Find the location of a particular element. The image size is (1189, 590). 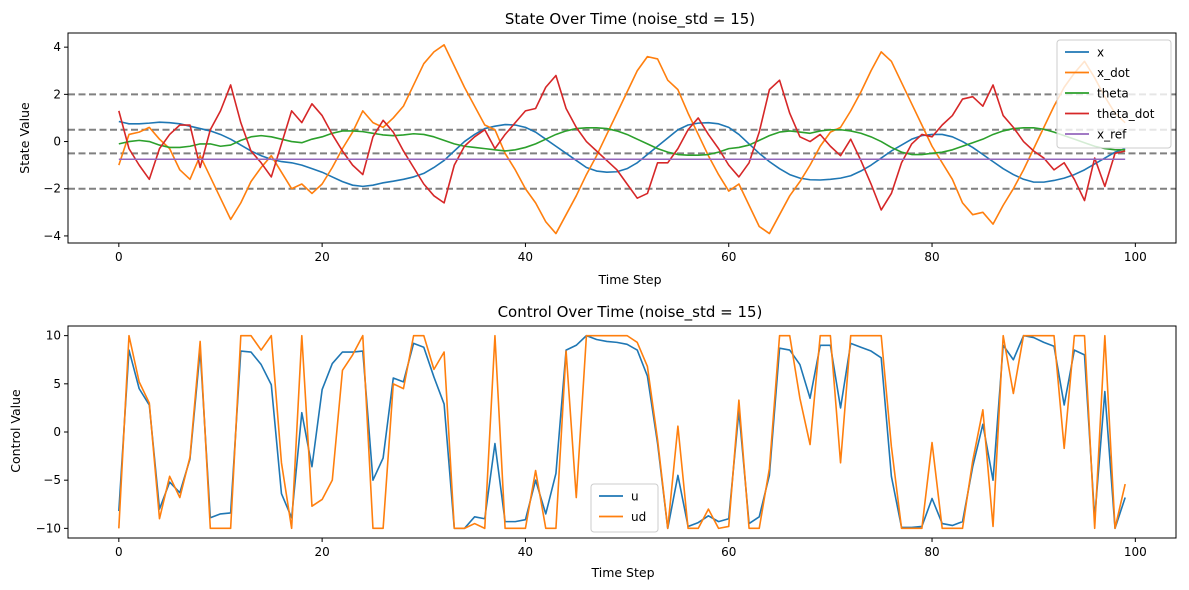

series-line-theta is located at coordinates (622, 142).